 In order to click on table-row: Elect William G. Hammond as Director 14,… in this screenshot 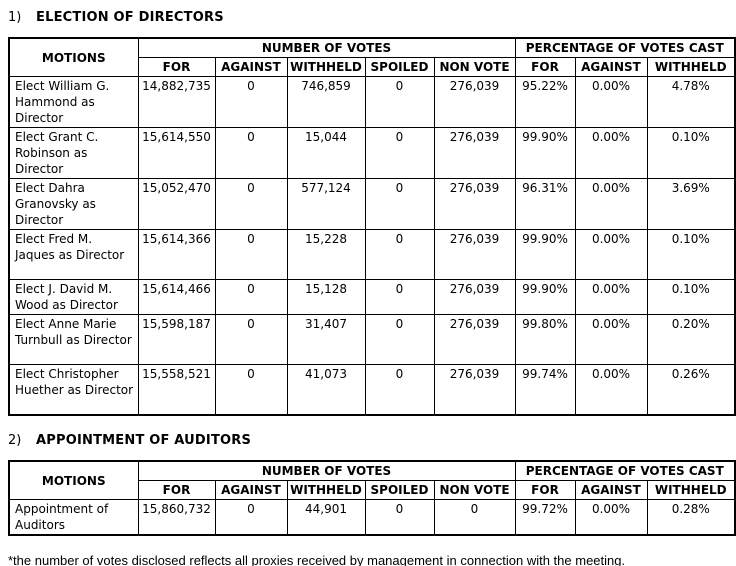, I will do `click(372, 102)`.